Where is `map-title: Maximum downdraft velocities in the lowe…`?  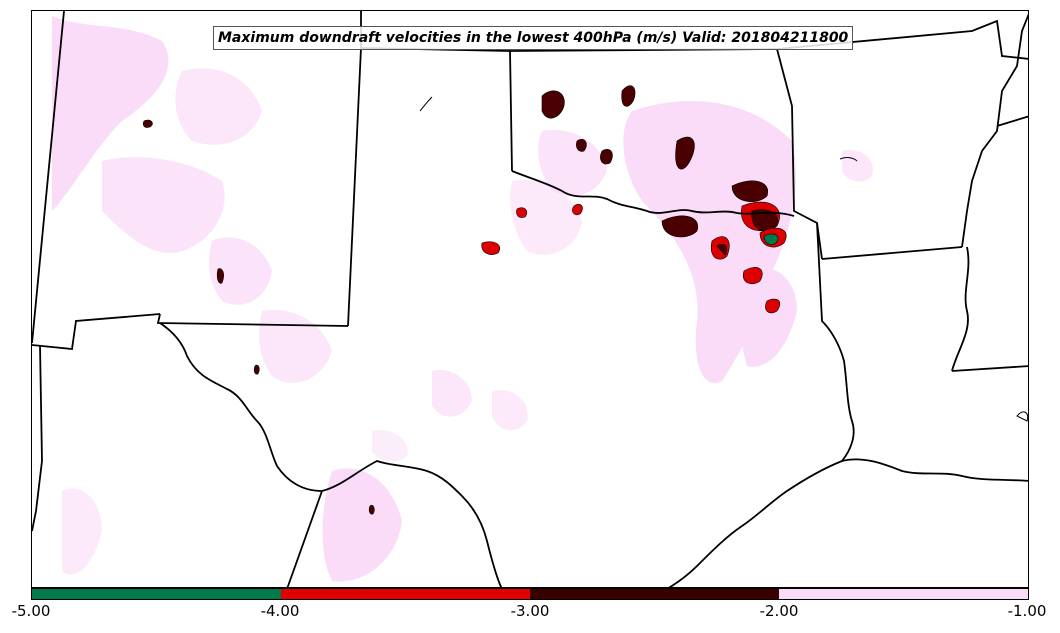 map-title: Maximum downdraft velocities in the lowe… is located at coordinates (533, 38).